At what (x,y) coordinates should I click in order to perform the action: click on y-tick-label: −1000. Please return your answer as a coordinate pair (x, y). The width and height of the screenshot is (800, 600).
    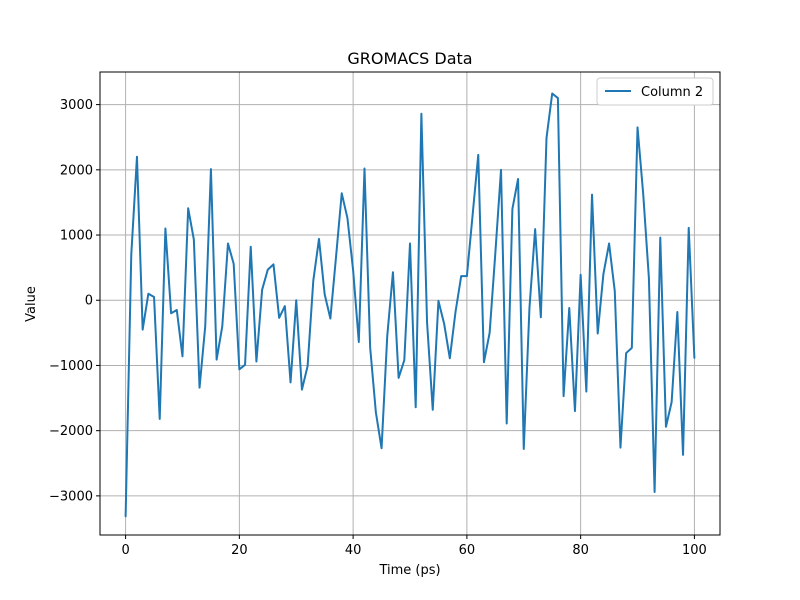
    Looking at the image, I should click on (71, 366).